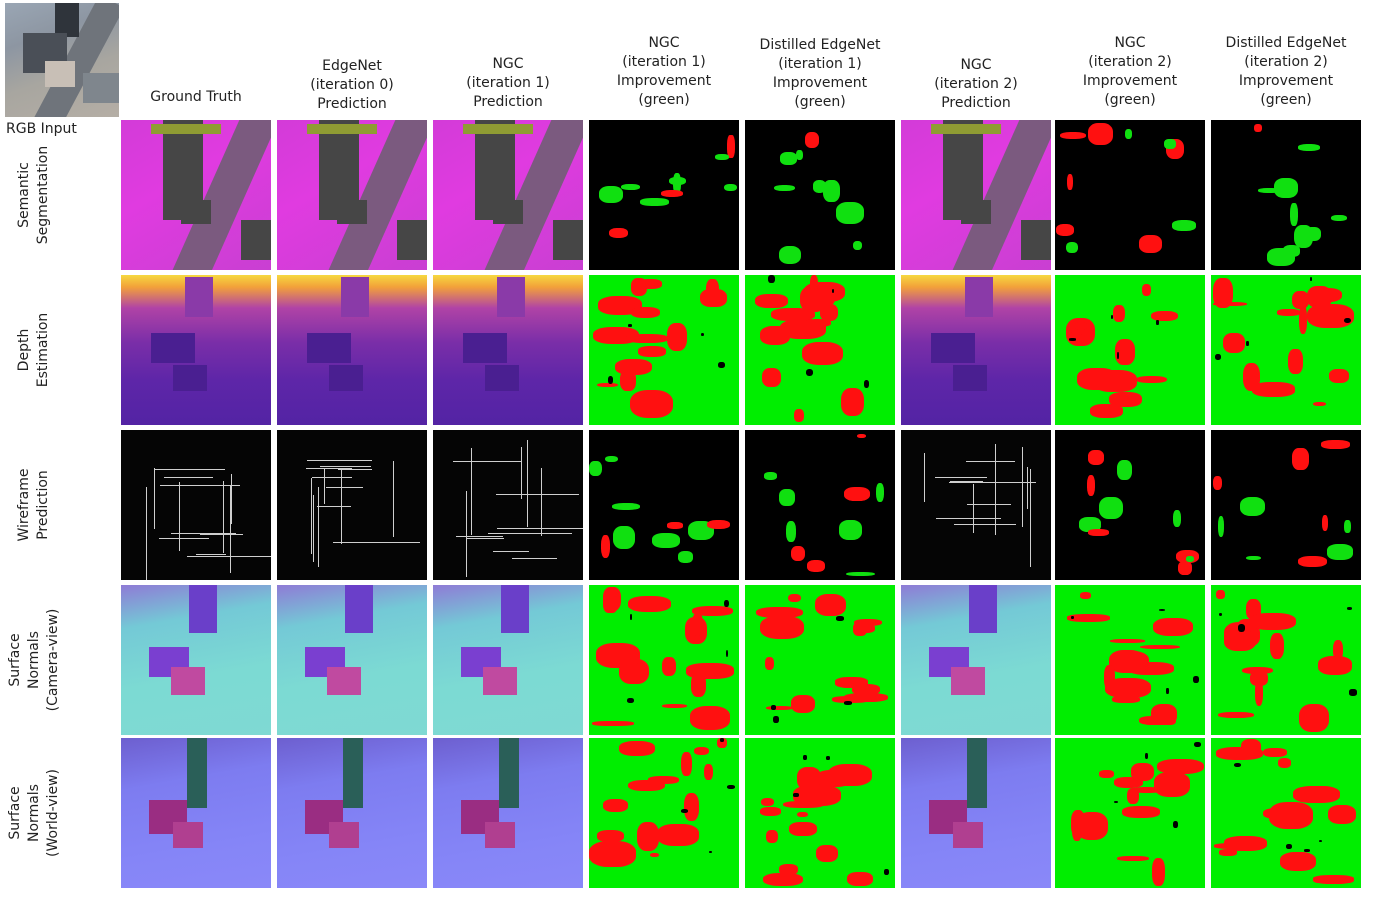  I want to click on rgb-input-image, so click(62, 60).